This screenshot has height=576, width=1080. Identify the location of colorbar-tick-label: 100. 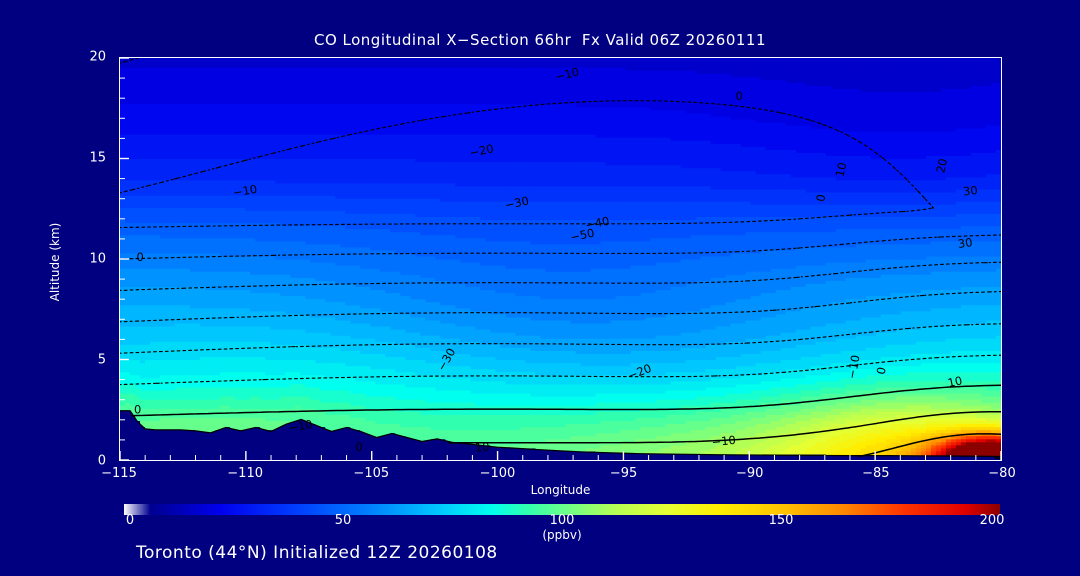
(562, 520).